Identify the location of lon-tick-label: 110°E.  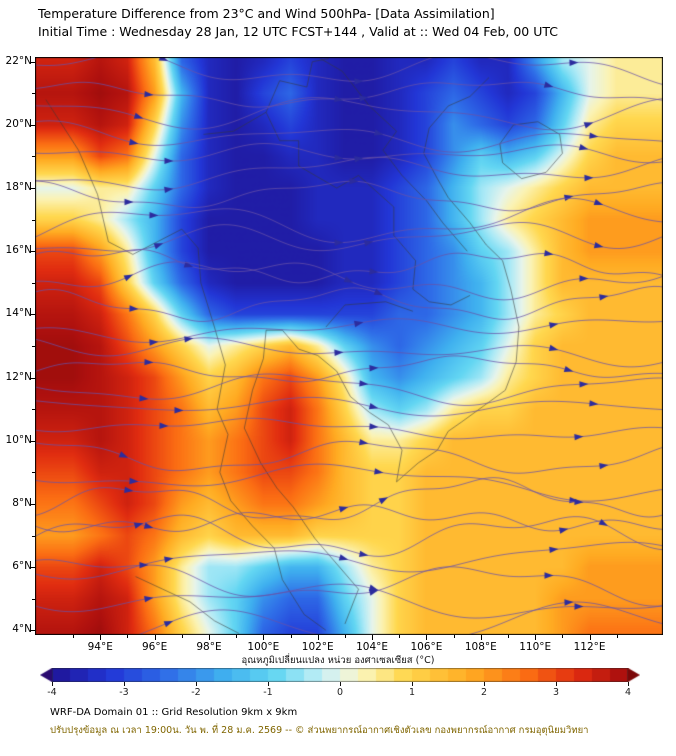
(535, 647).